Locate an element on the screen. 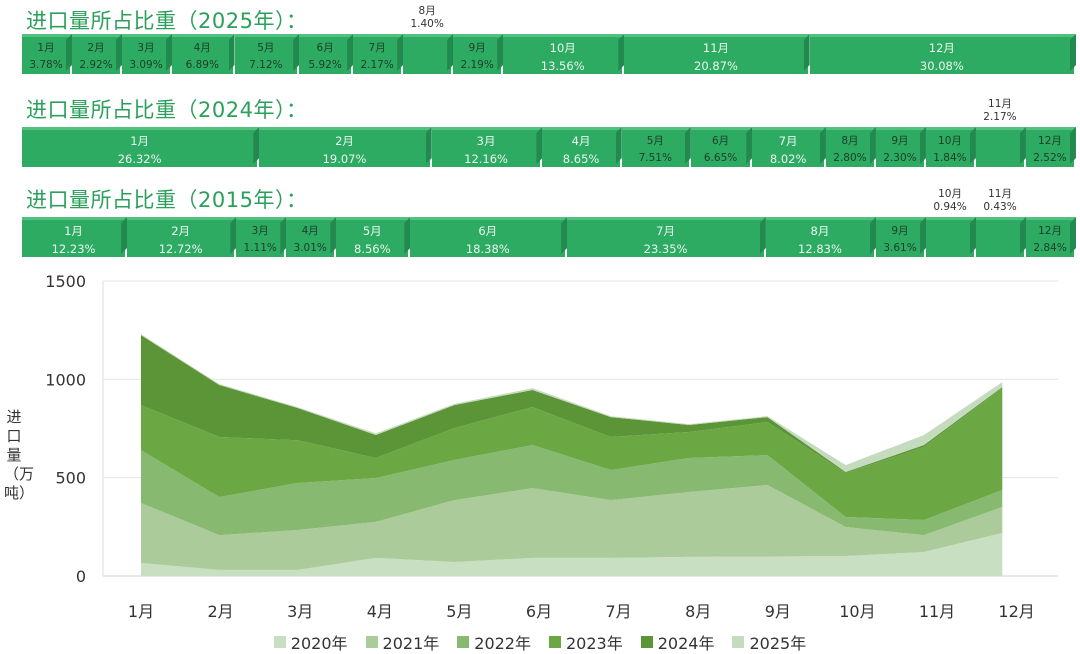  share-segment: 6月 5.92% is located at coordinates (326, 54).